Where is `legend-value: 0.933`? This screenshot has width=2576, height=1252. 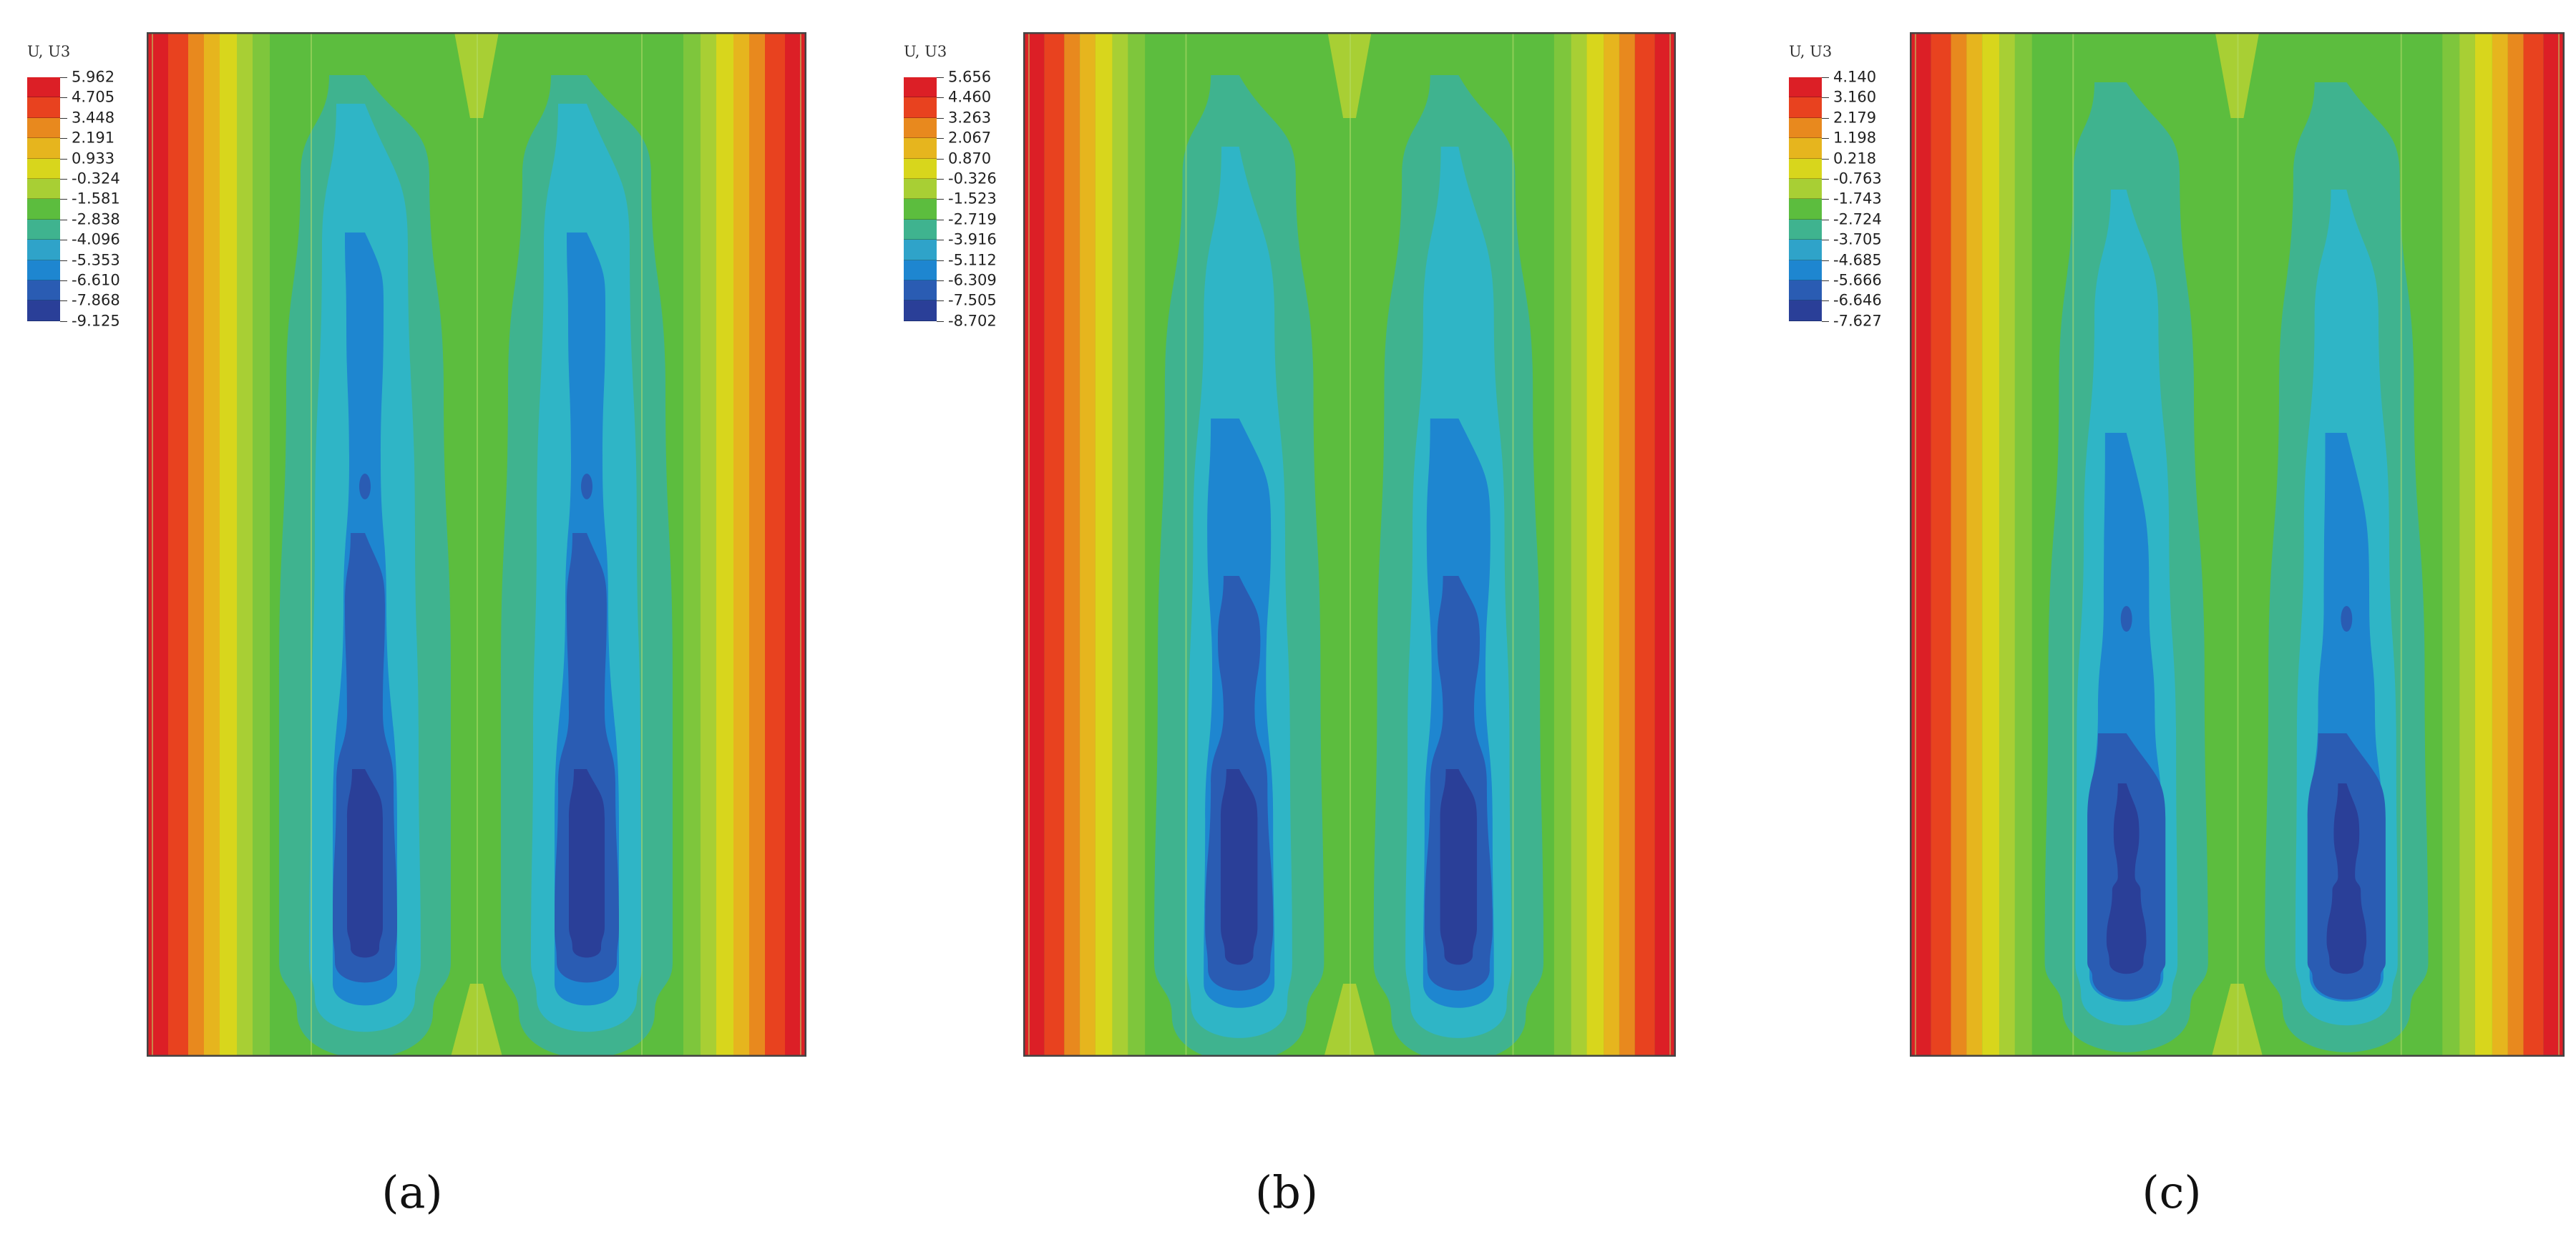
legend-value: 0.933 is located at coordinates (93, 158).